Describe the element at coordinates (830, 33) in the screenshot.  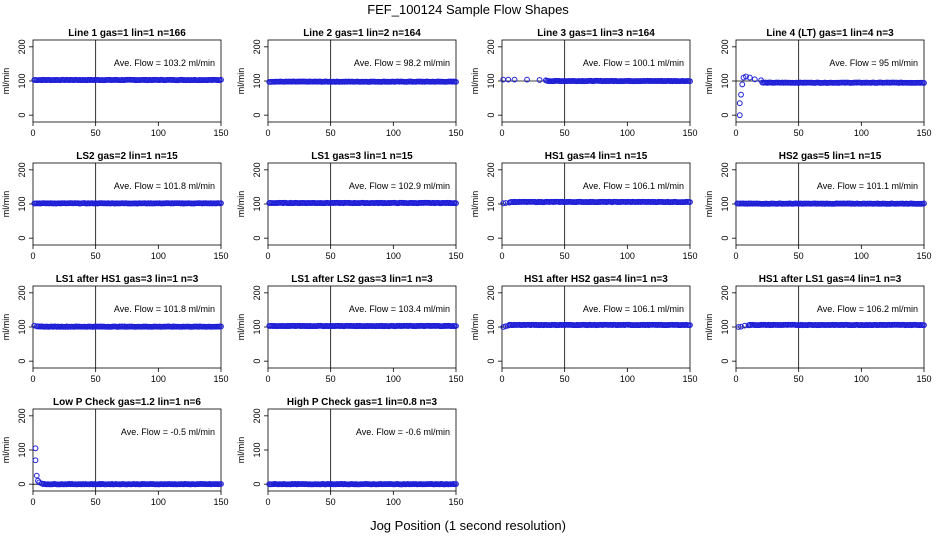
I see `panel-title: Line 4 (LT) gas=1 lin=4 n=3` at that location.